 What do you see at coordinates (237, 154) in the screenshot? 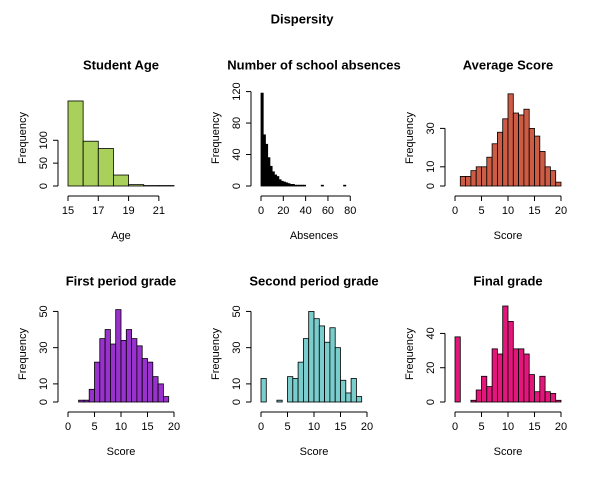
I see `y-tick-label: 40` at bounding box center [237, 154].